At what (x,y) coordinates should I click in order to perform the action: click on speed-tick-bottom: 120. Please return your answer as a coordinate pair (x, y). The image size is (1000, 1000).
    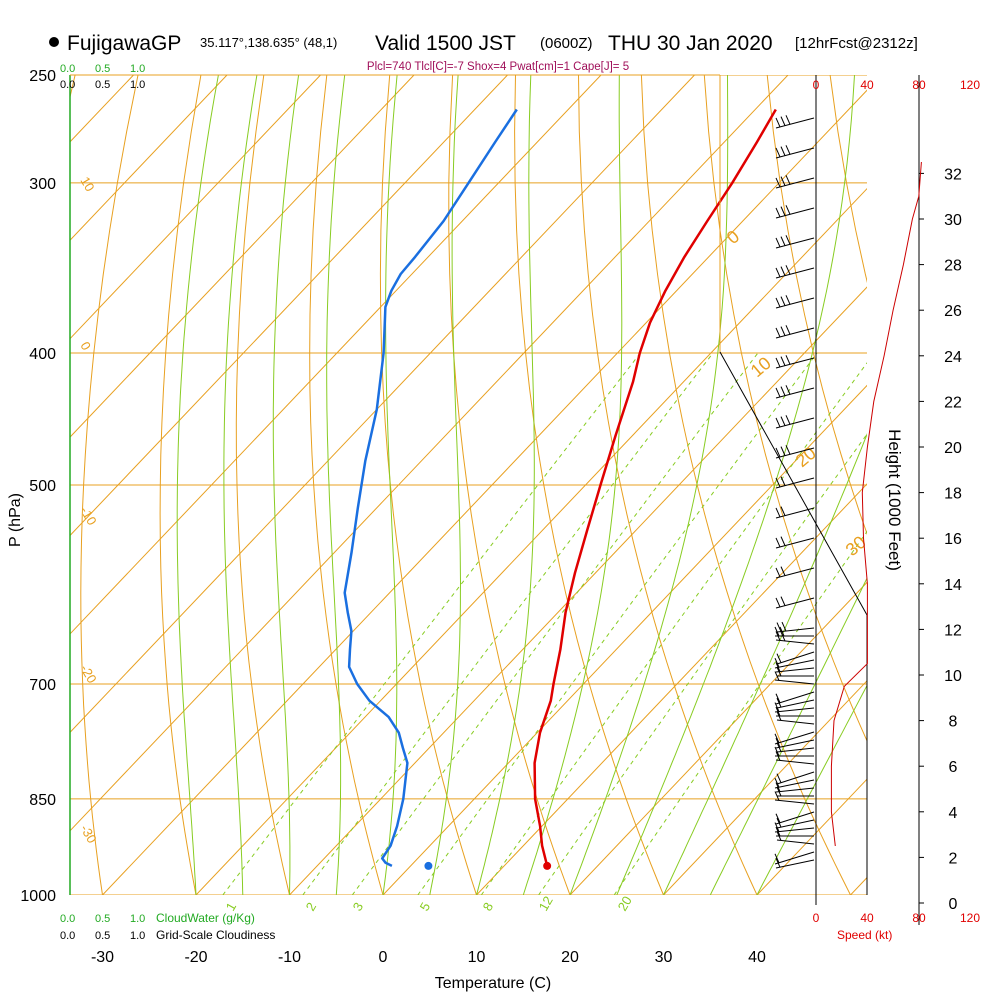
    Looking at the image, I should click on (970, 918).